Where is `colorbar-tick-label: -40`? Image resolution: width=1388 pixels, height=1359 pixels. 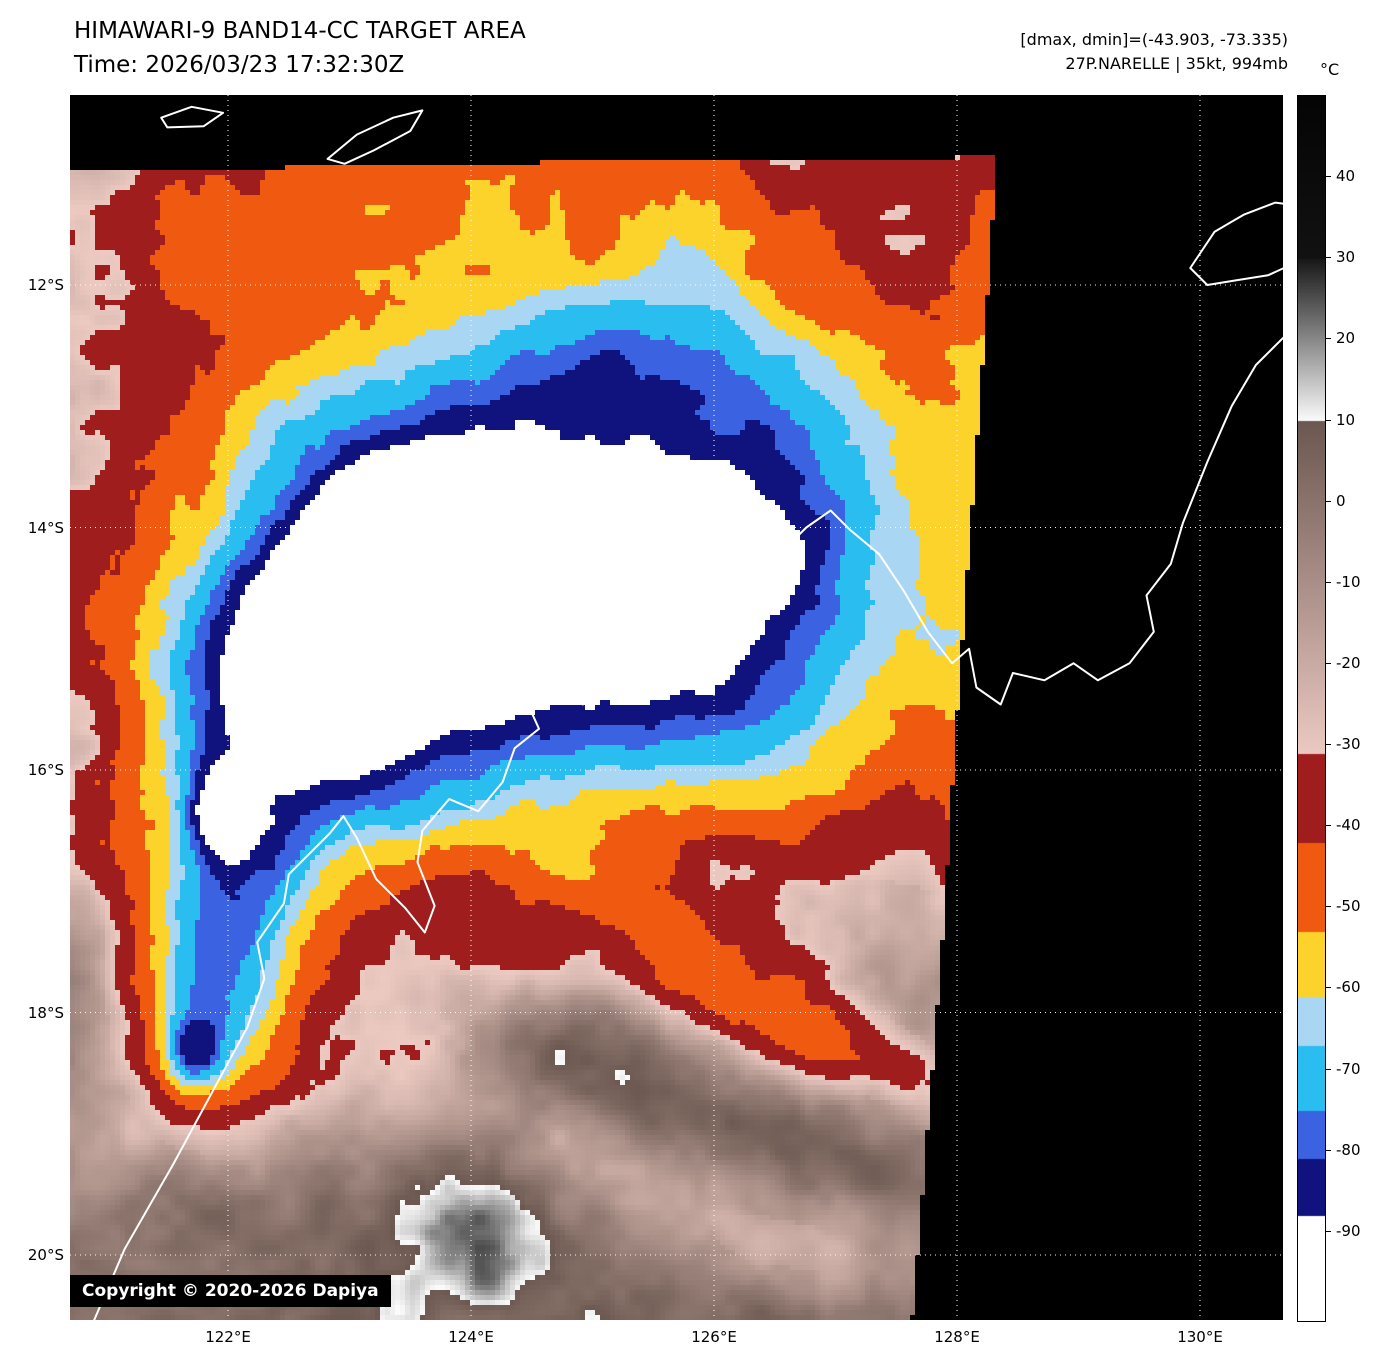
colorbar-tick-label: -40 is located at coordinates (1348, 825).